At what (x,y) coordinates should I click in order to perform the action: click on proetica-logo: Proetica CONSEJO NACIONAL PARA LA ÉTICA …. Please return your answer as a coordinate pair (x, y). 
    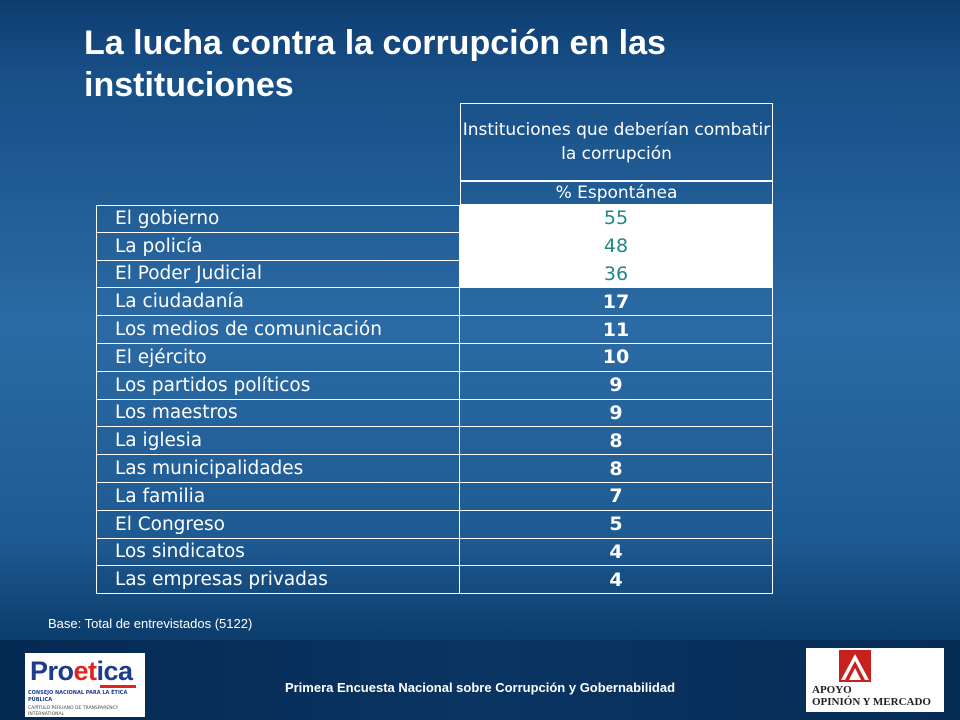
    Looking at the image, I should click on (85, 685).